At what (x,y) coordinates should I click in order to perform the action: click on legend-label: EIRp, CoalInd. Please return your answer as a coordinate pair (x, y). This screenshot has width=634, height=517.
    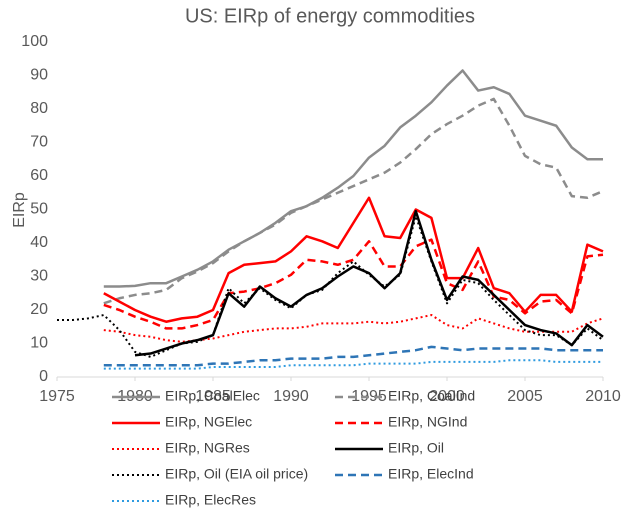
    Looking at the image, I should click on (431, 396).